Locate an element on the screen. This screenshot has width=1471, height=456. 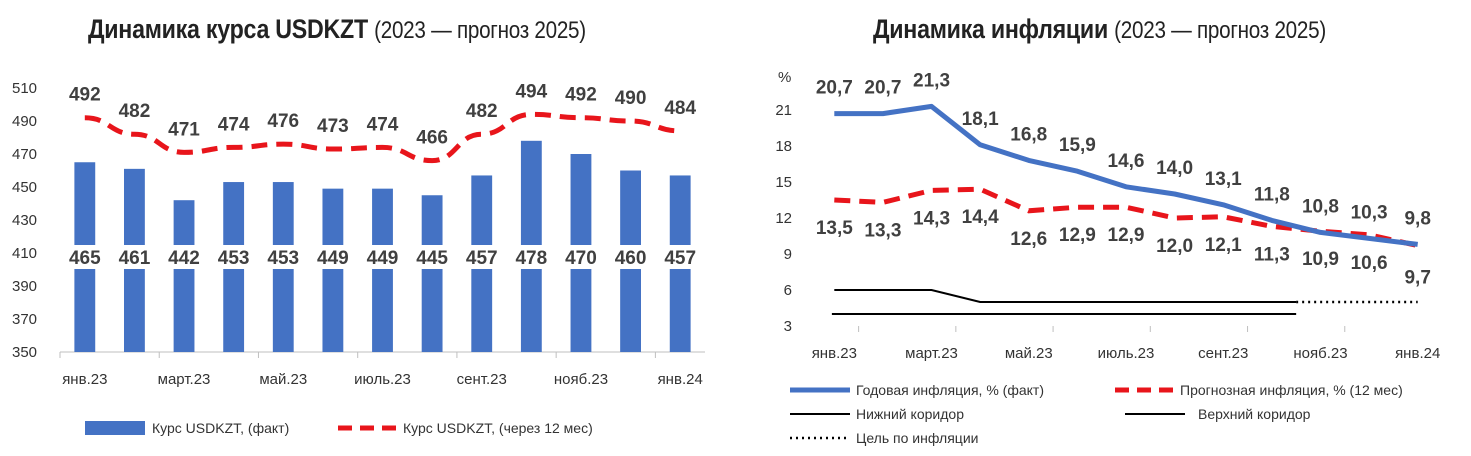
line-data-label: 490 is located at coordinates (631, 98).